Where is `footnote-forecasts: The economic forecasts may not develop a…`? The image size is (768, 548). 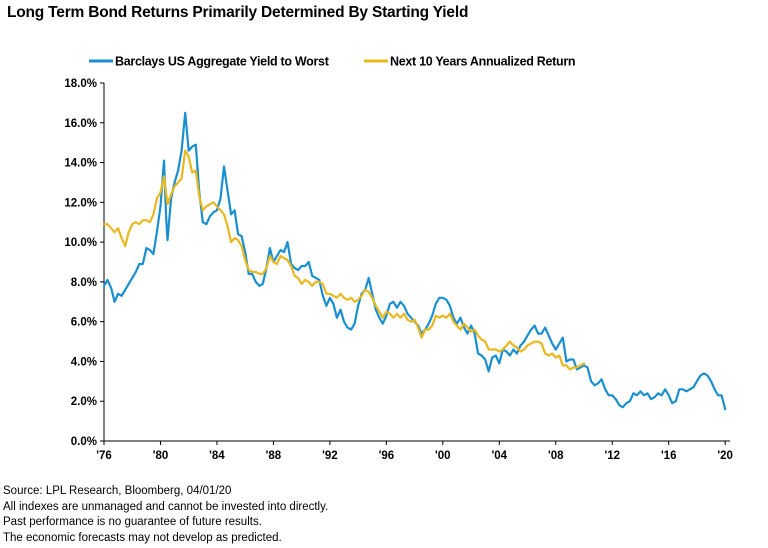 footnote-forecasts: The economic forecasts may not develop a… is located at coordinates (142, 538).